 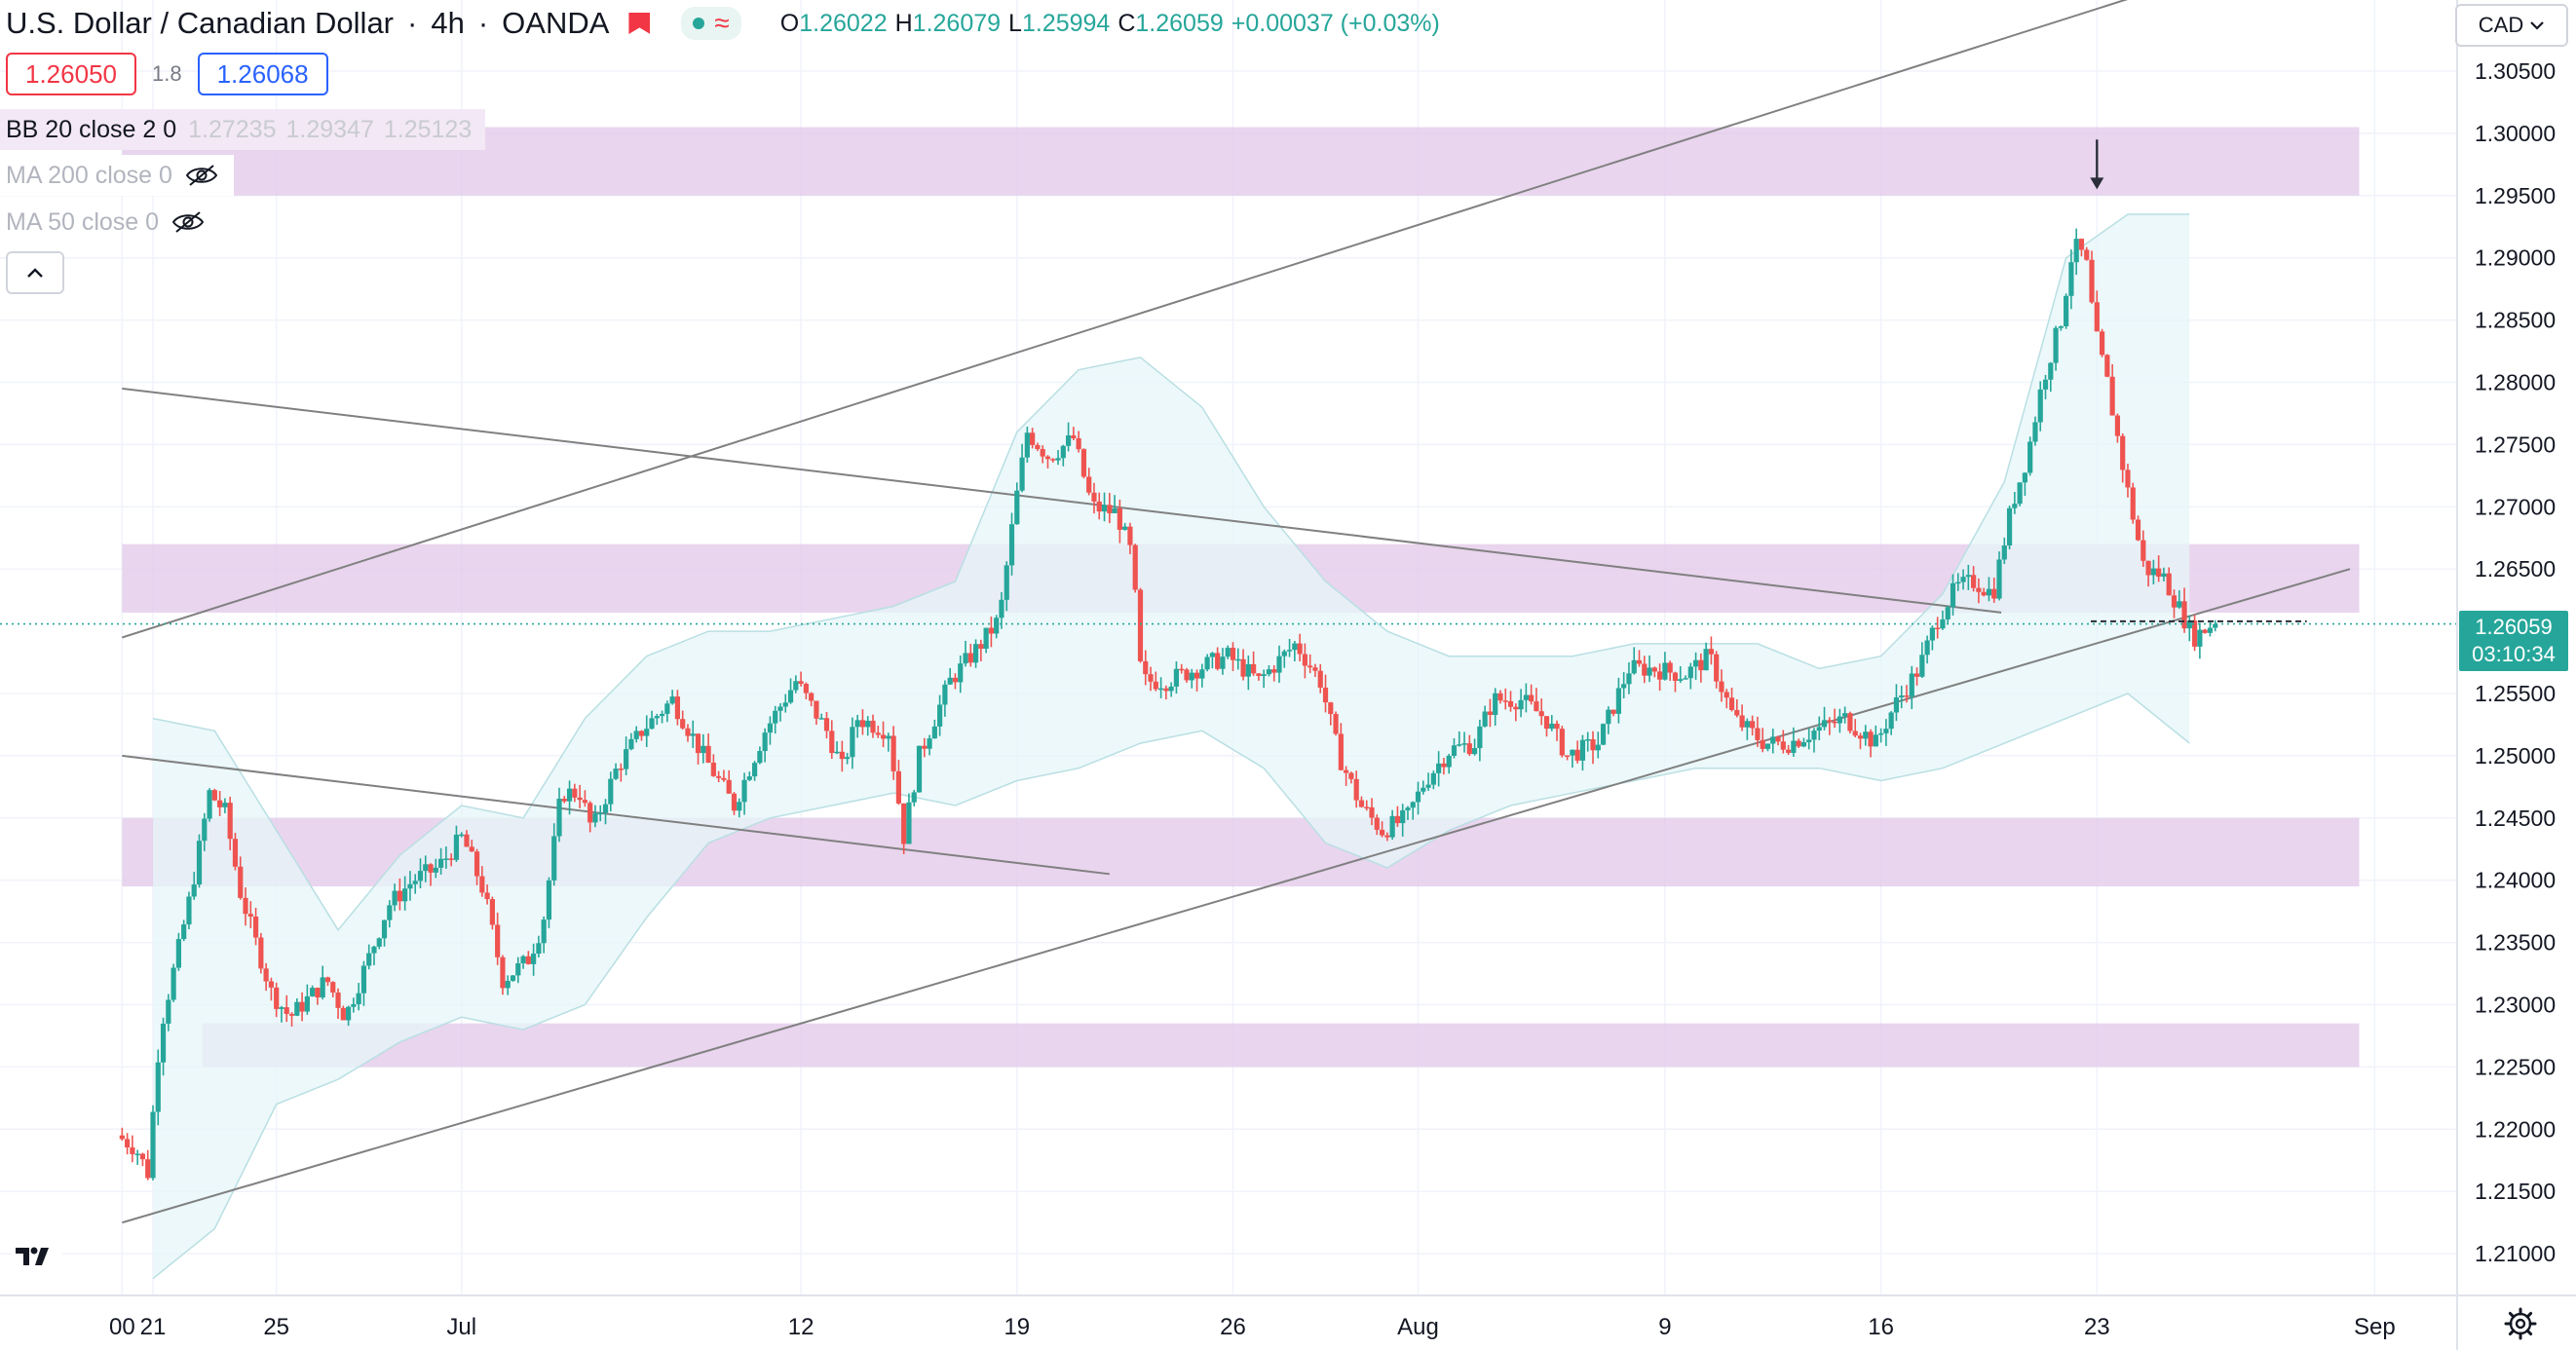 I want to click on collapse-legend-button, so click(x=35, y=272).